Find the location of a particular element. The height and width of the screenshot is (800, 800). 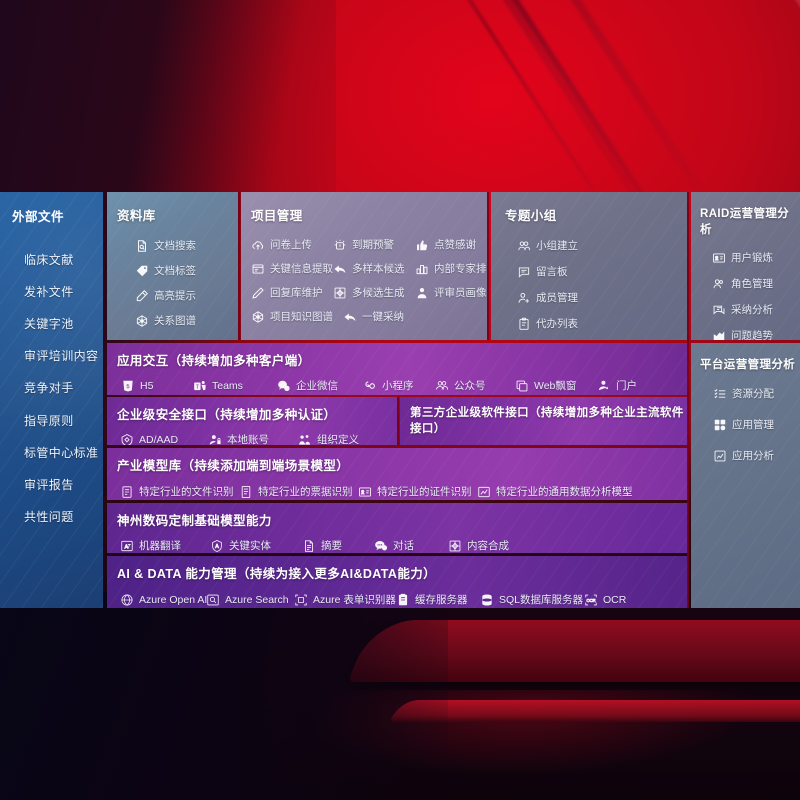

app-item-portal: 门户 is located at coordinates (628, 385).